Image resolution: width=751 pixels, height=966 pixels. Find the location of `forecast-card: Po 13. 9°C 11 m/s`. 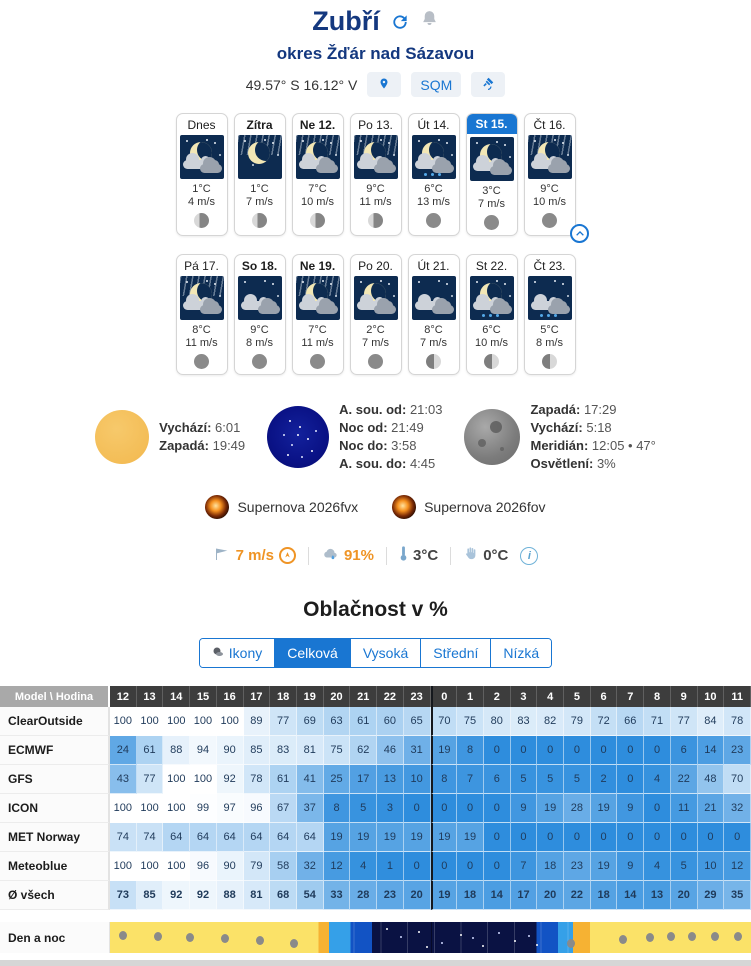

forecast-card: Po 13. 9°C 11 m/s is located at coordinates (375, 174).